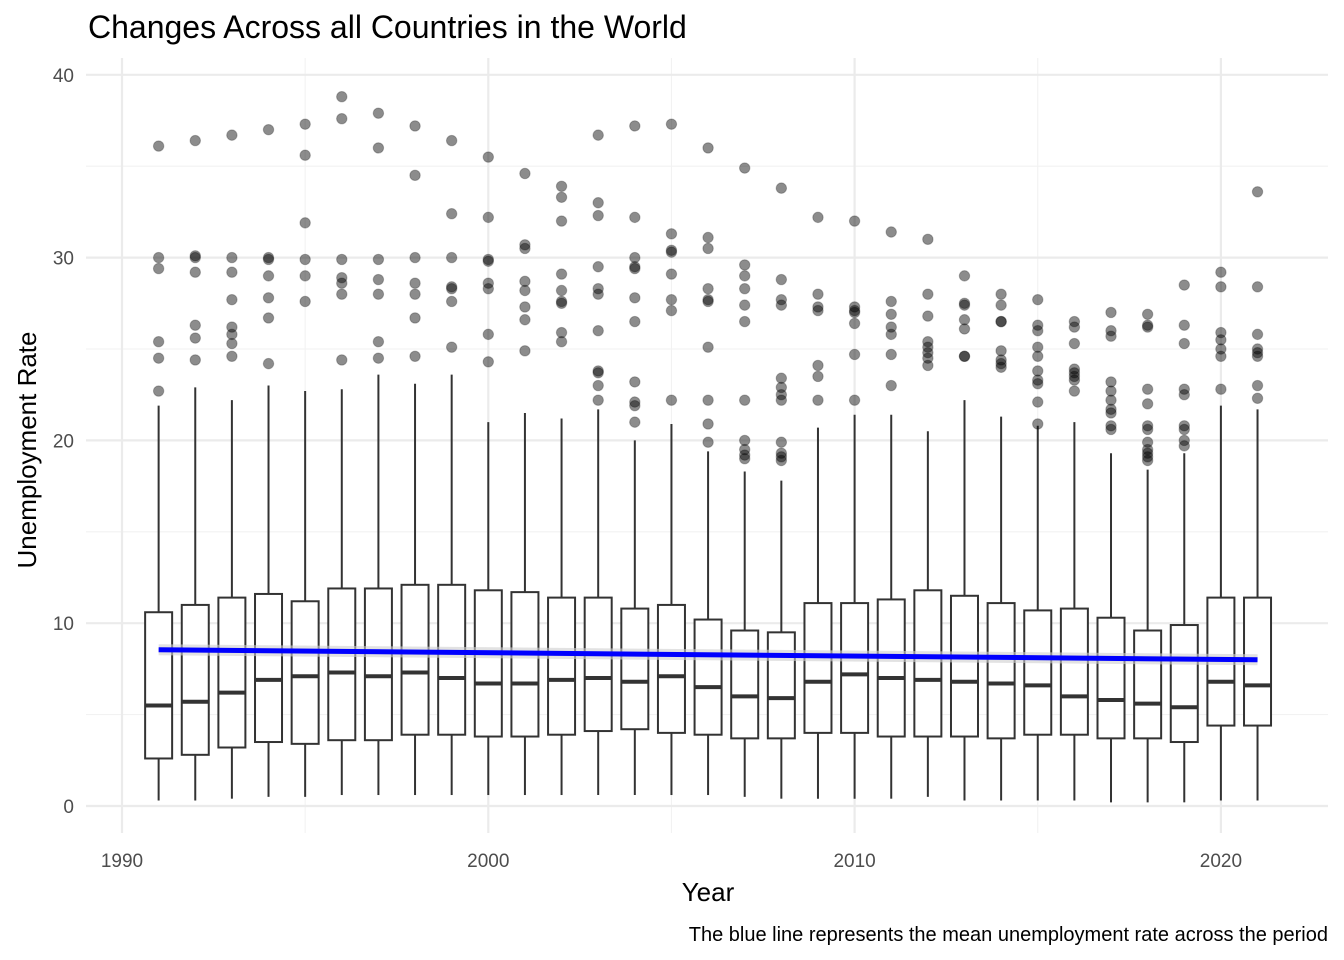 The image size is (1344, 960). I want to click on box-1999, so click(452, 465).